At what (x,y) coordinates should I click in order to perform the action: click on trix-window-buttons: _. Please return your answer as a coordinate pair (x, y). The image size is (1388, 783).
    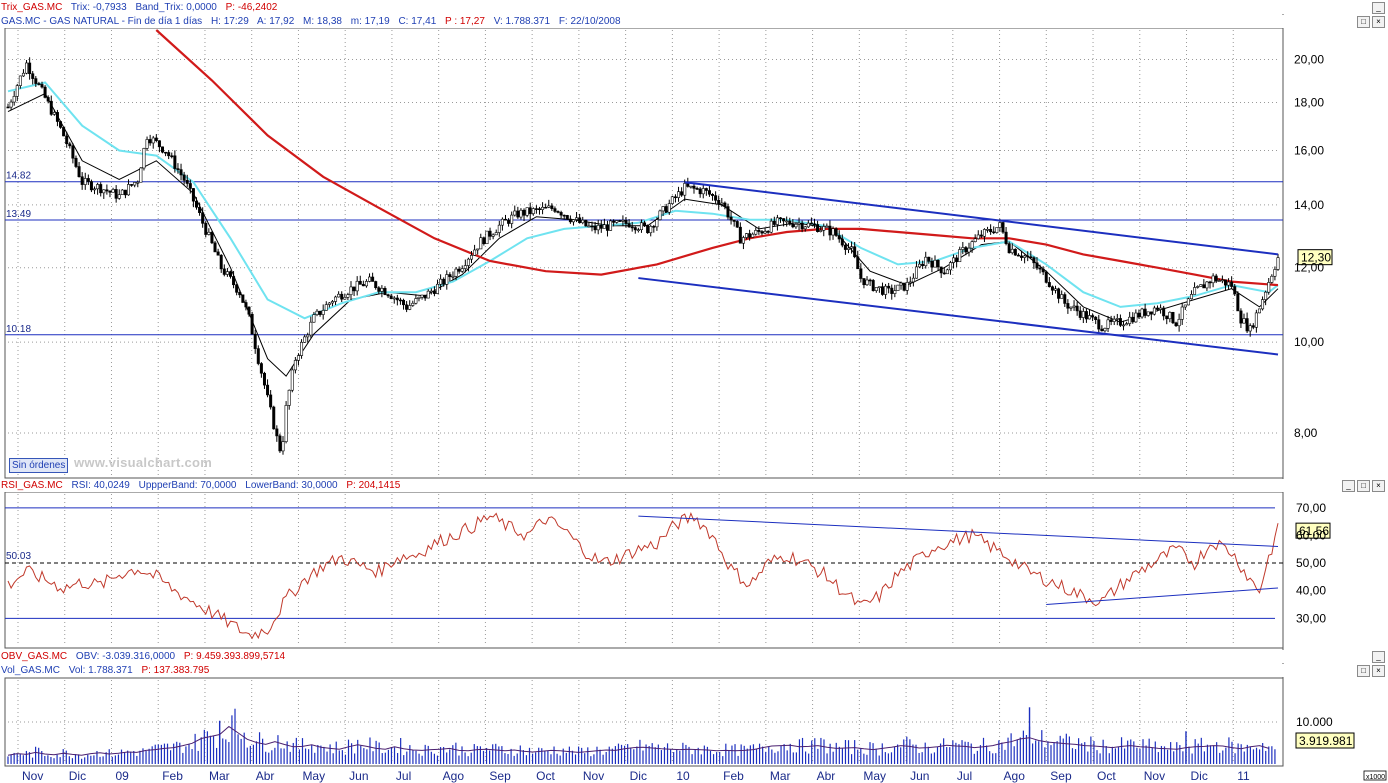
    Looking at the image, I should click on (1378, 8).